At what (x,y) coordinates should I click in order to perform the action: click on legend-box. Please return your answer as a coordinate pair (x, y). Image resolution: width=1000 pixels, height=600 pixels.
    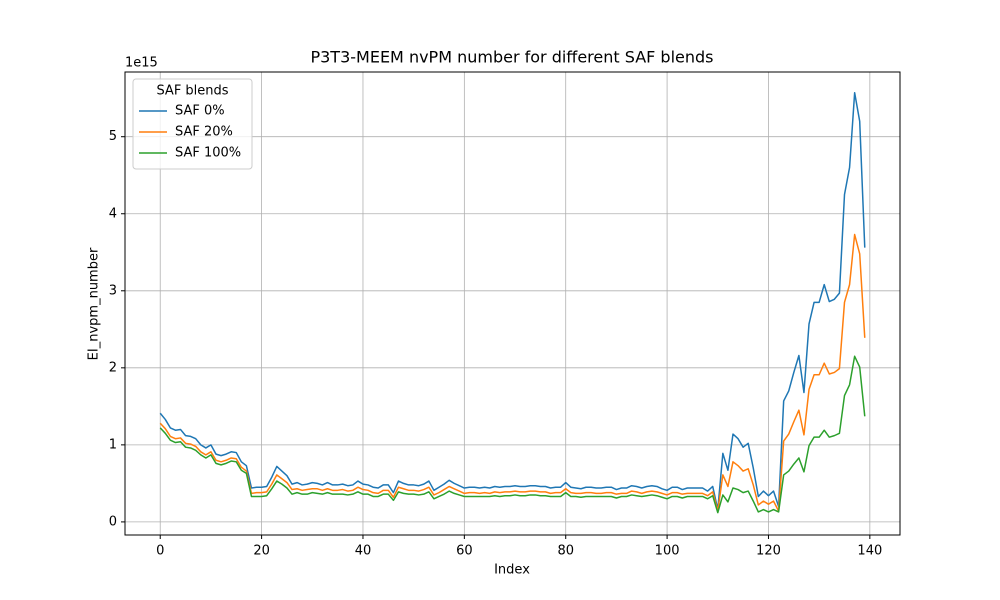
    Looking at the image, I should click on (192, 124).